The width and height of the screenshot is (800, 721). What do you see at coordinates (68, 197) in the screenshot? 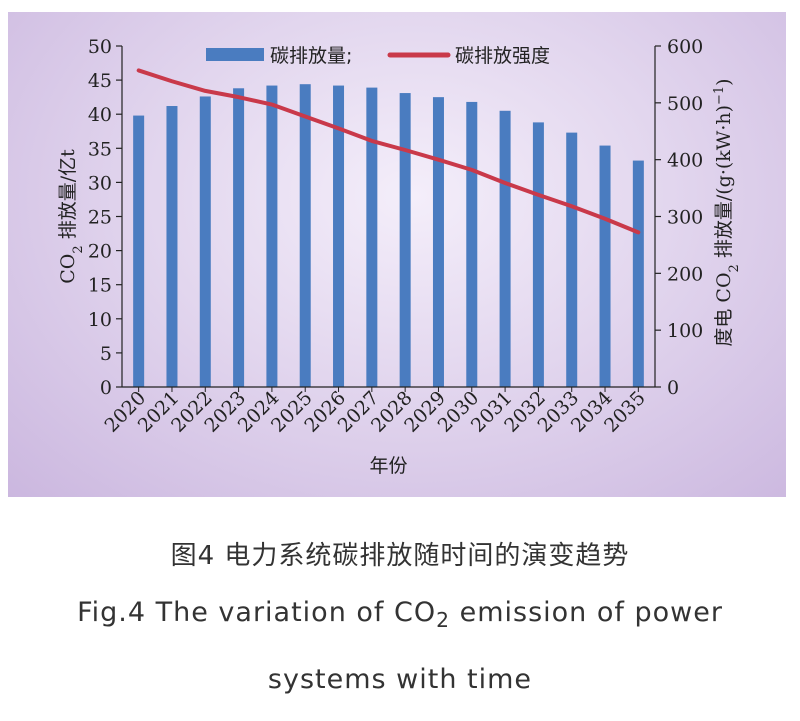
I see `left-axis-title-part-2: 排放量/亿t` at bounding box center [68, 197].